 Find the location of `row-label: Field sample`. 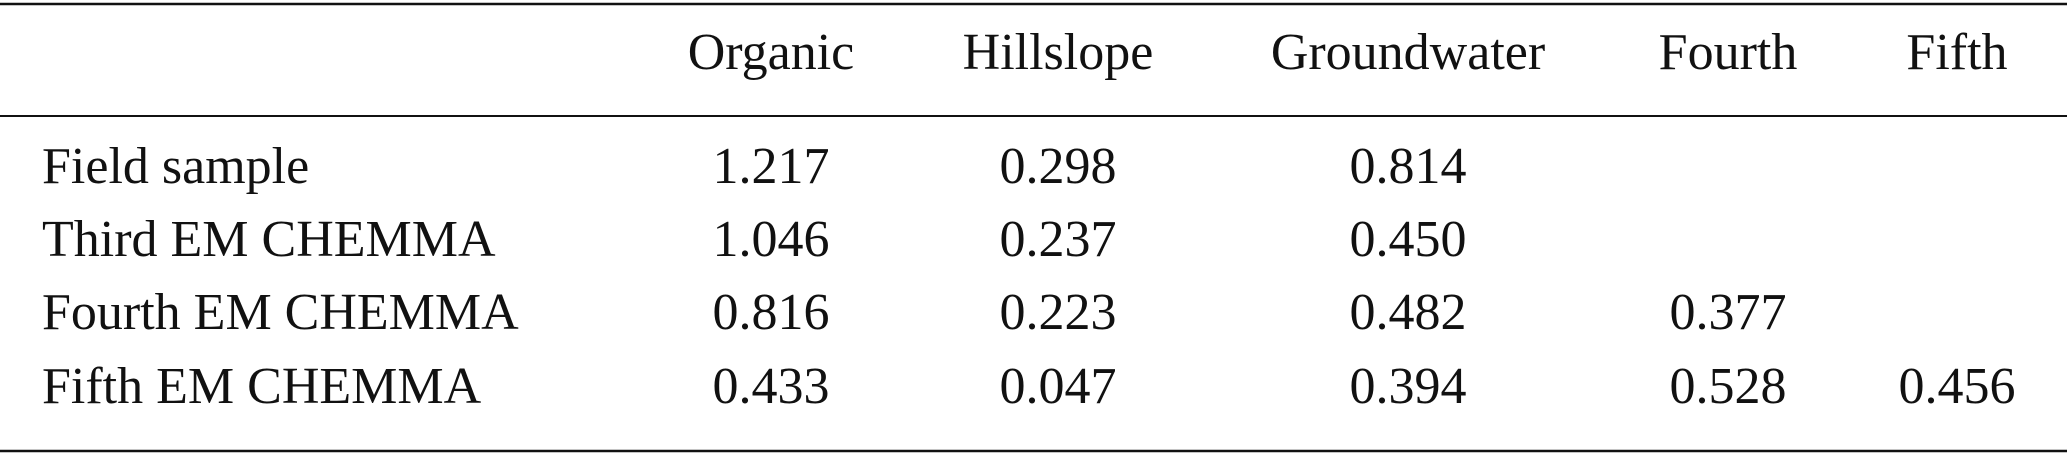

row-label: Field sample is located at coordinates (175, 166).